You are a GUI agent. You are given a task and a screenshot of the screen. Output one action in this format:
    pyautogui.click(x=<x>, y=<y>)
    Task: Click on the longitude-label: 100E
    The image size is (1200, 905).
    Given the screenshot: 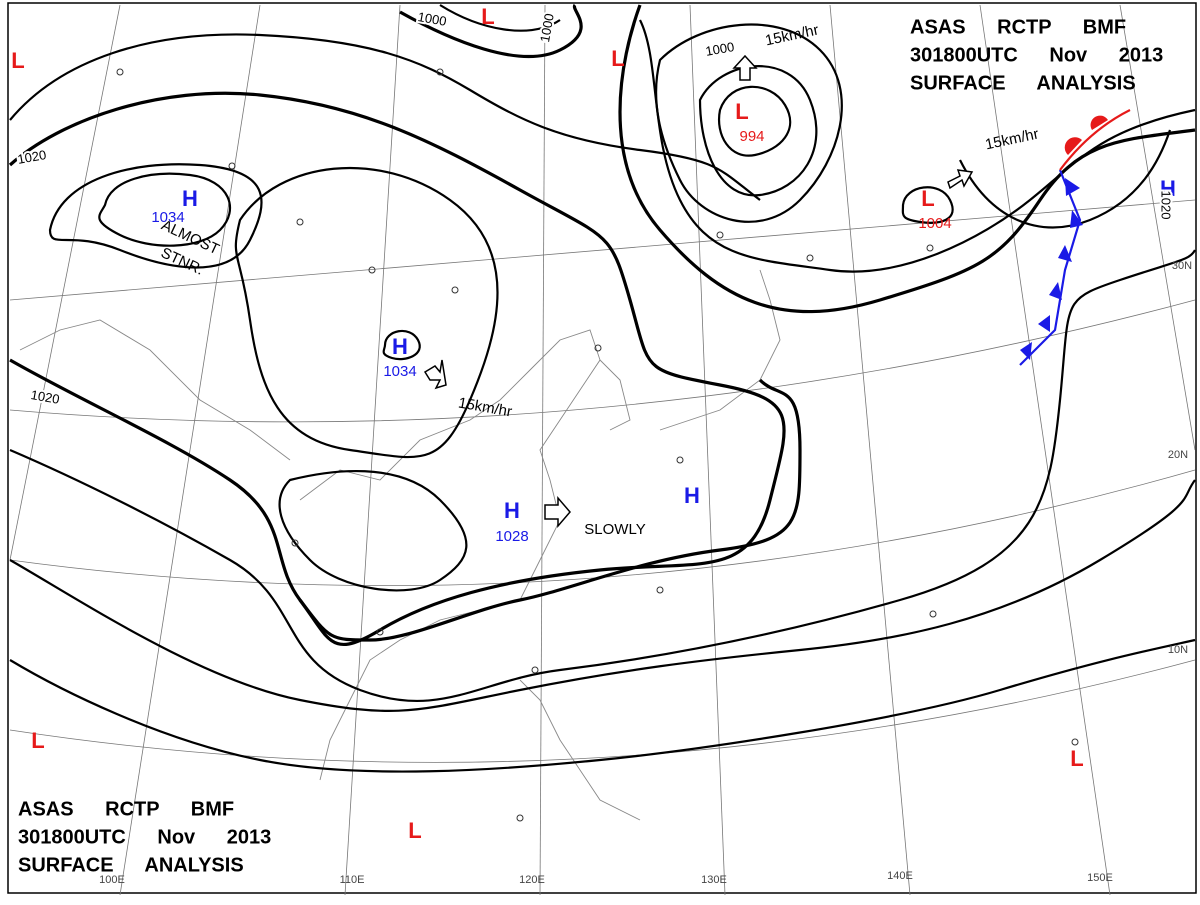 What is the action you would take?
    pyautogui.click(x=112, y=880)
    